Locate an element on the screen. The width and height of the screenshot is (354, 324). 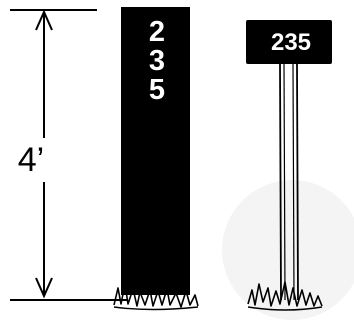
post-sign-digit: 3 is located at coordinates (157, 61).